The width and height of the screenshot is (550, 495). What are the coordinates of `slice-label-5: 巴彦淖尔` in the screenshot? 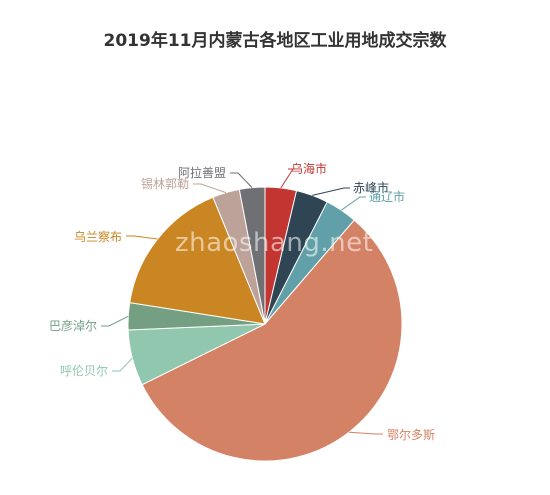 It's located at (73, 325).